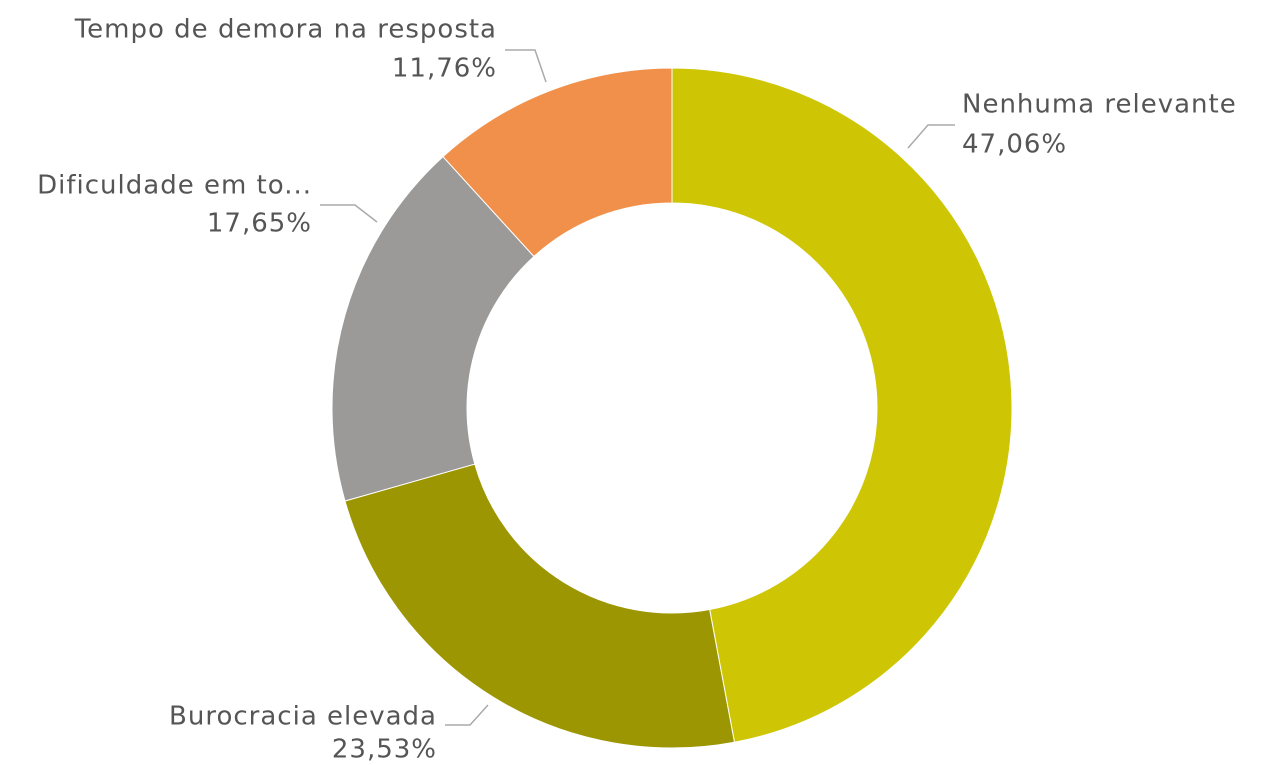 This screenshot has width=1278, height=765. I want to click on value-label: 17,65%, so click(259, 224).